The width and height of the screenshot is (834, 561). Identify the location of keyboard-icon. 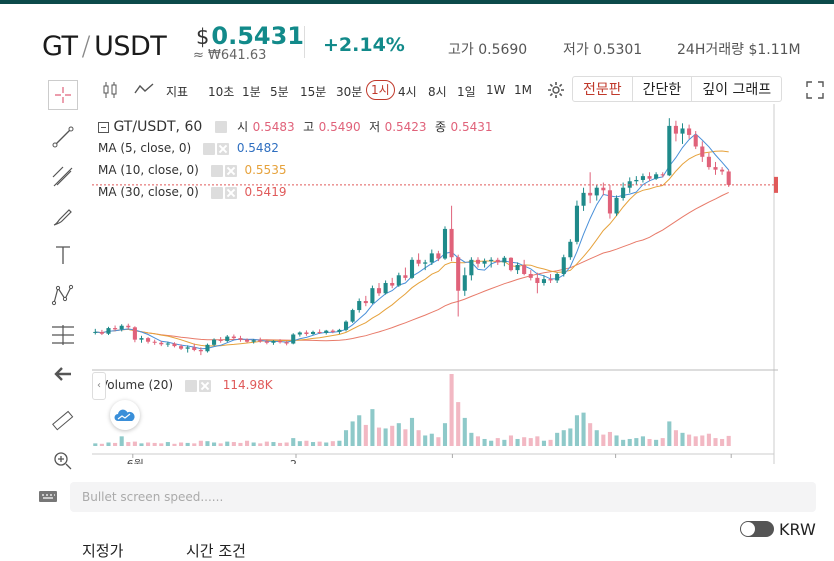
(48, 499).